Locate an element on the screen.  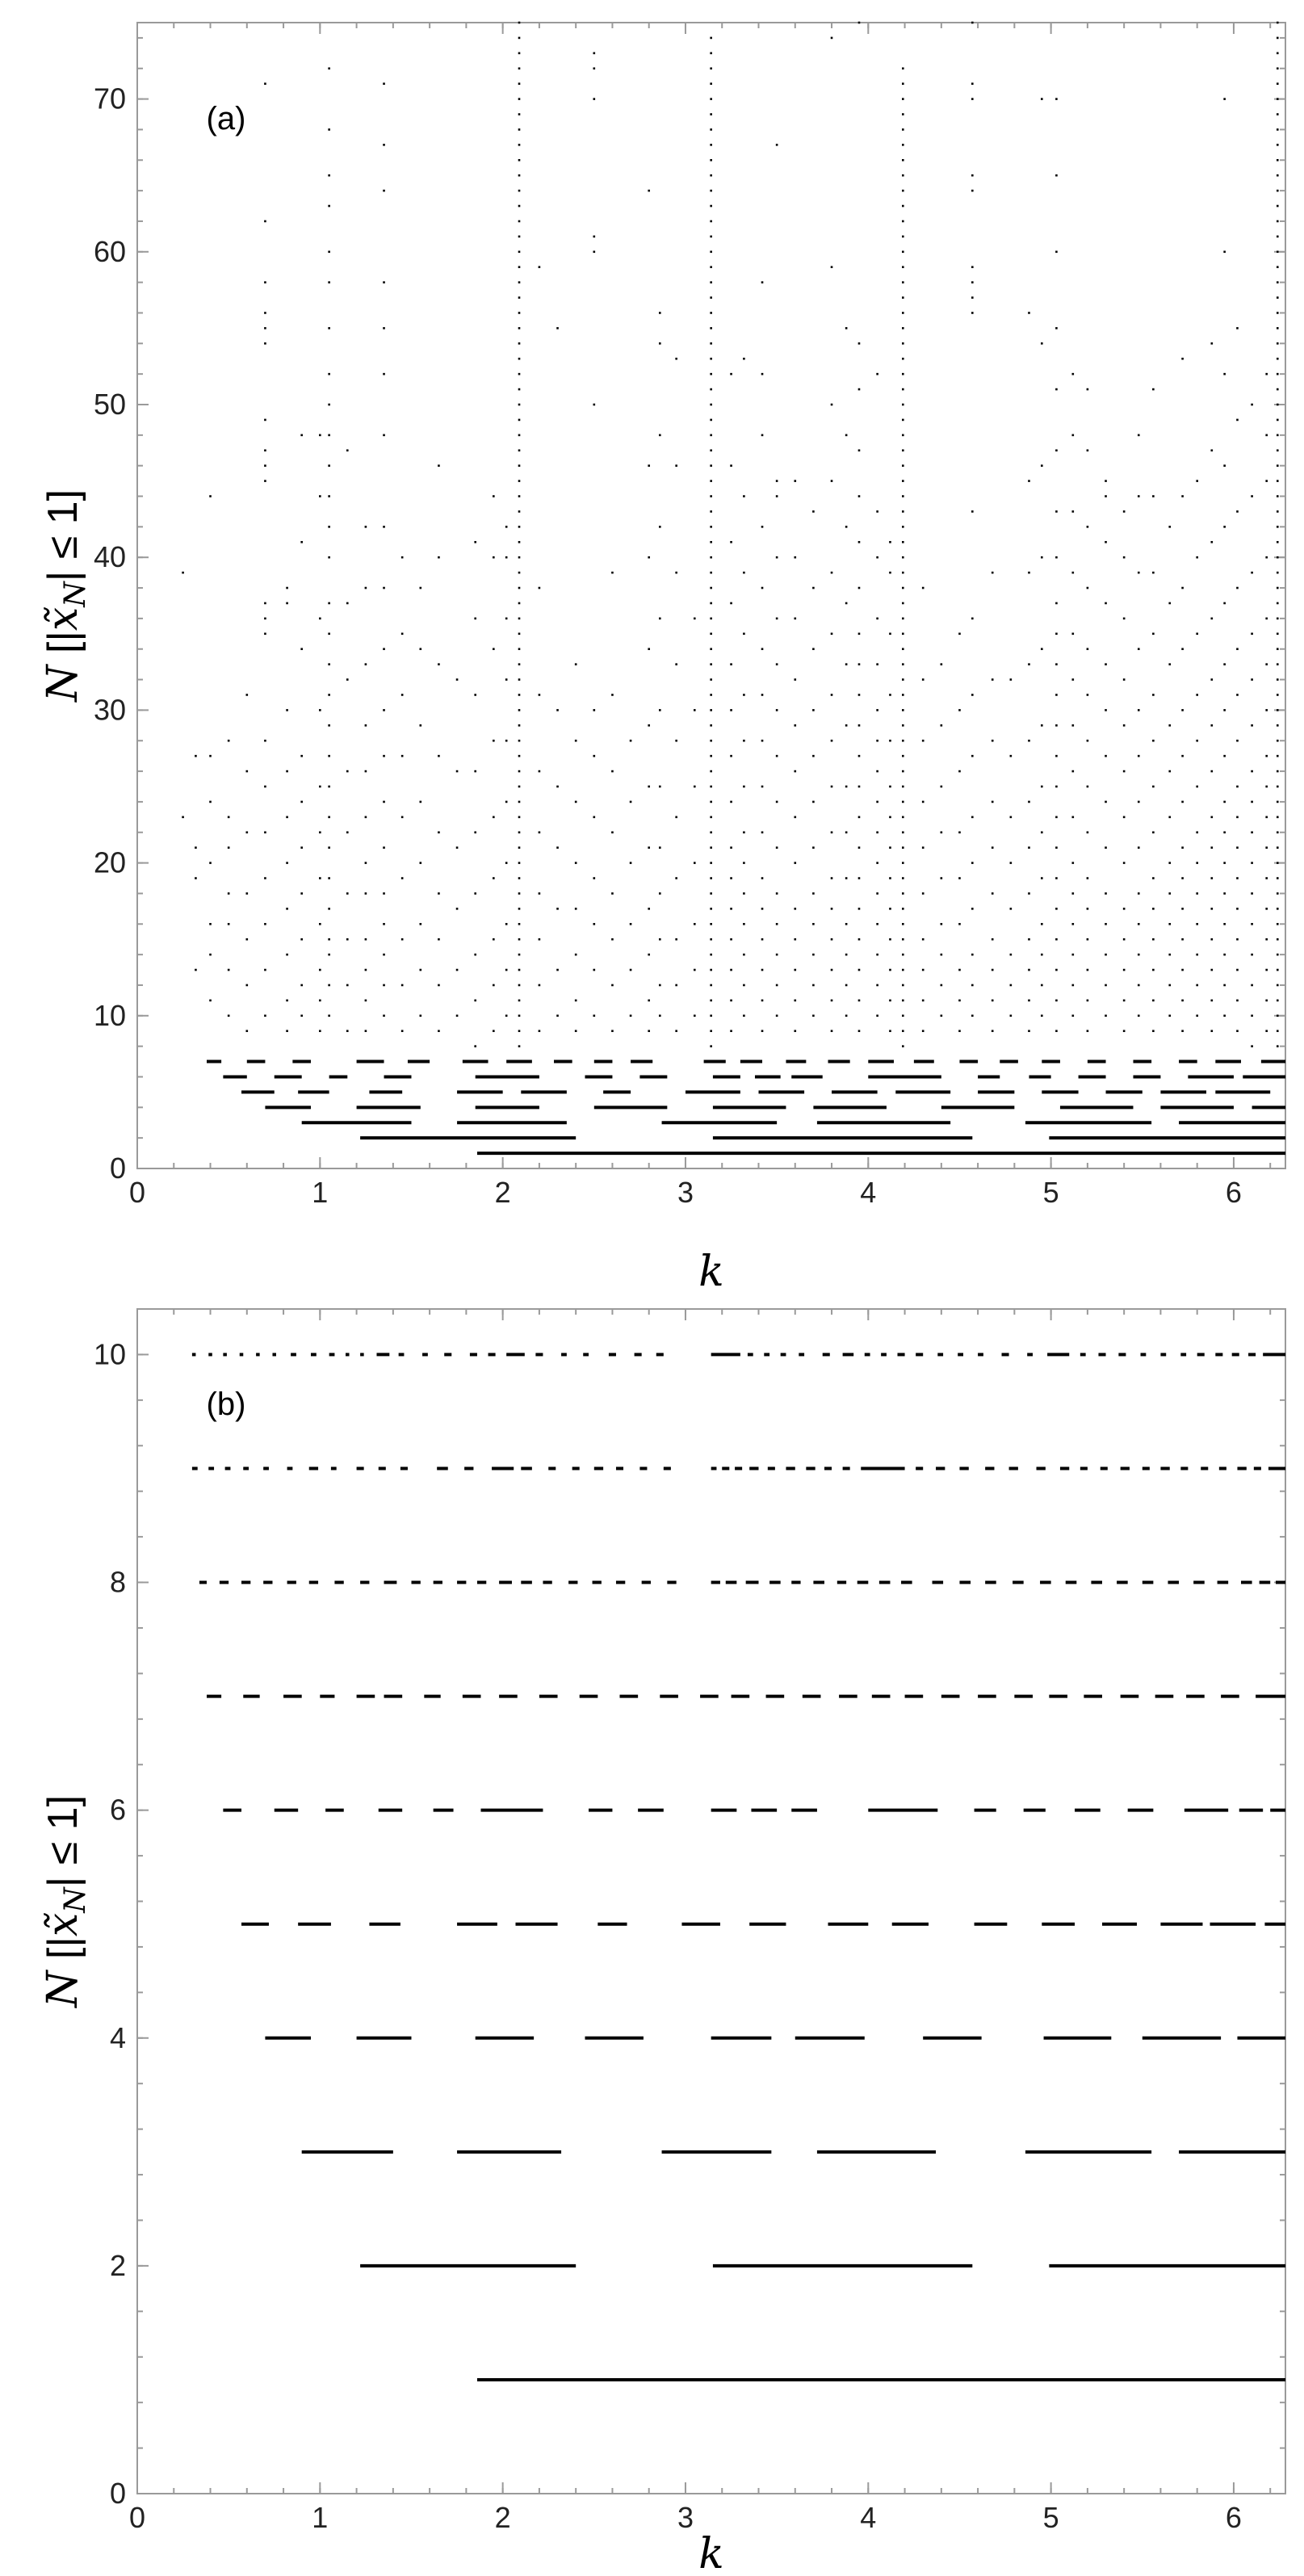
x-axis-label: k is located at coordinates (711, 2553).